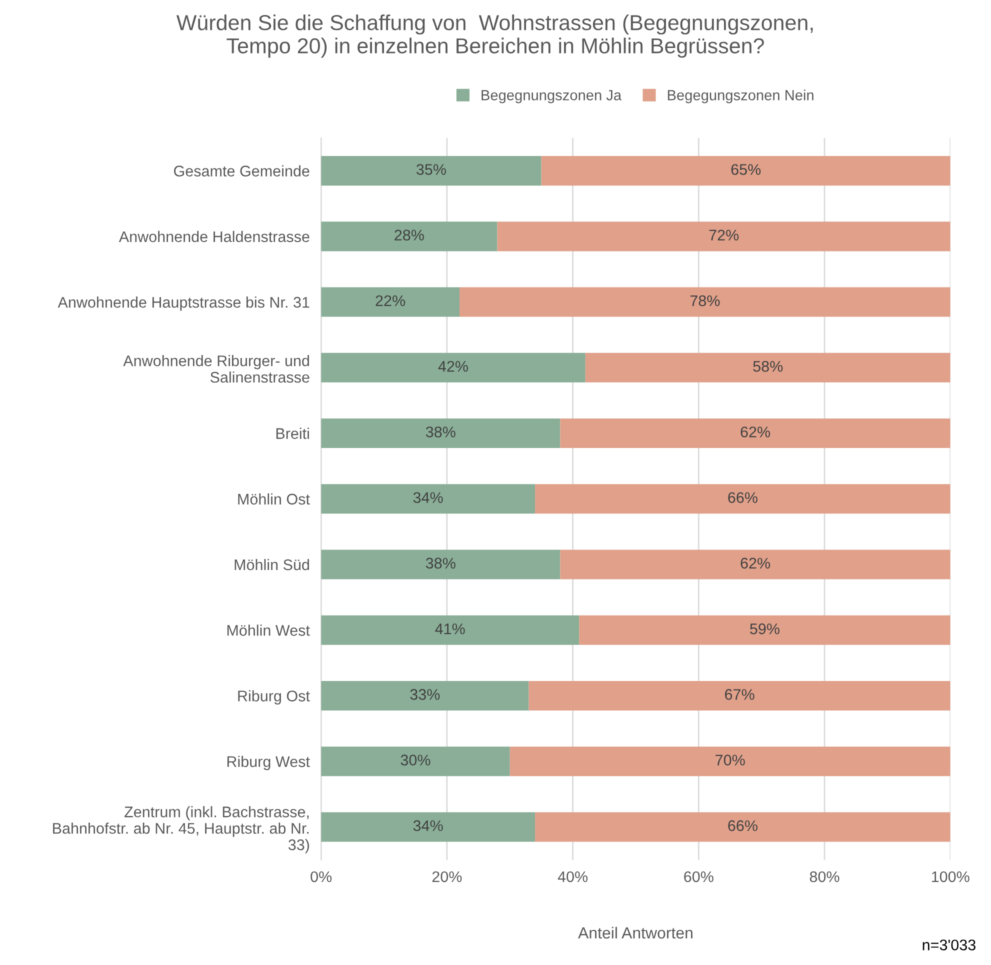 The height and width of the screenshot is (965, 991). What do you see at coordinates (184, 303) in the screenshot?
I see `y-tick-label: Anwohnende Hauptstrasse bis Nr. 31` at bounding box center [184, 303].